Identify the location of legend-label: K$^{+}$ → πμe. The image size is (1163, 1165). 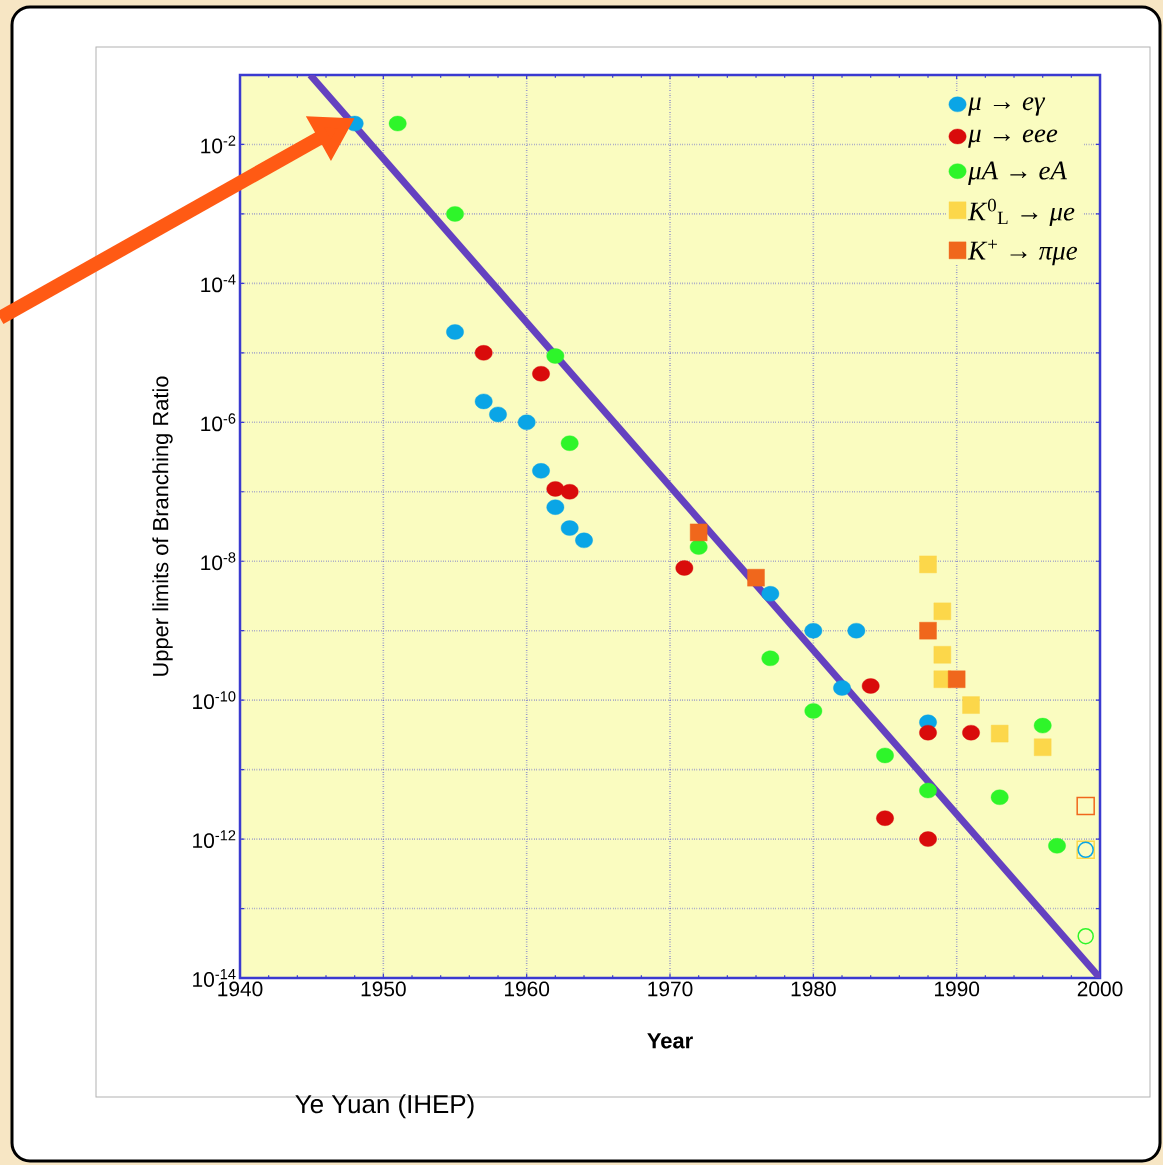
(1022, 252).